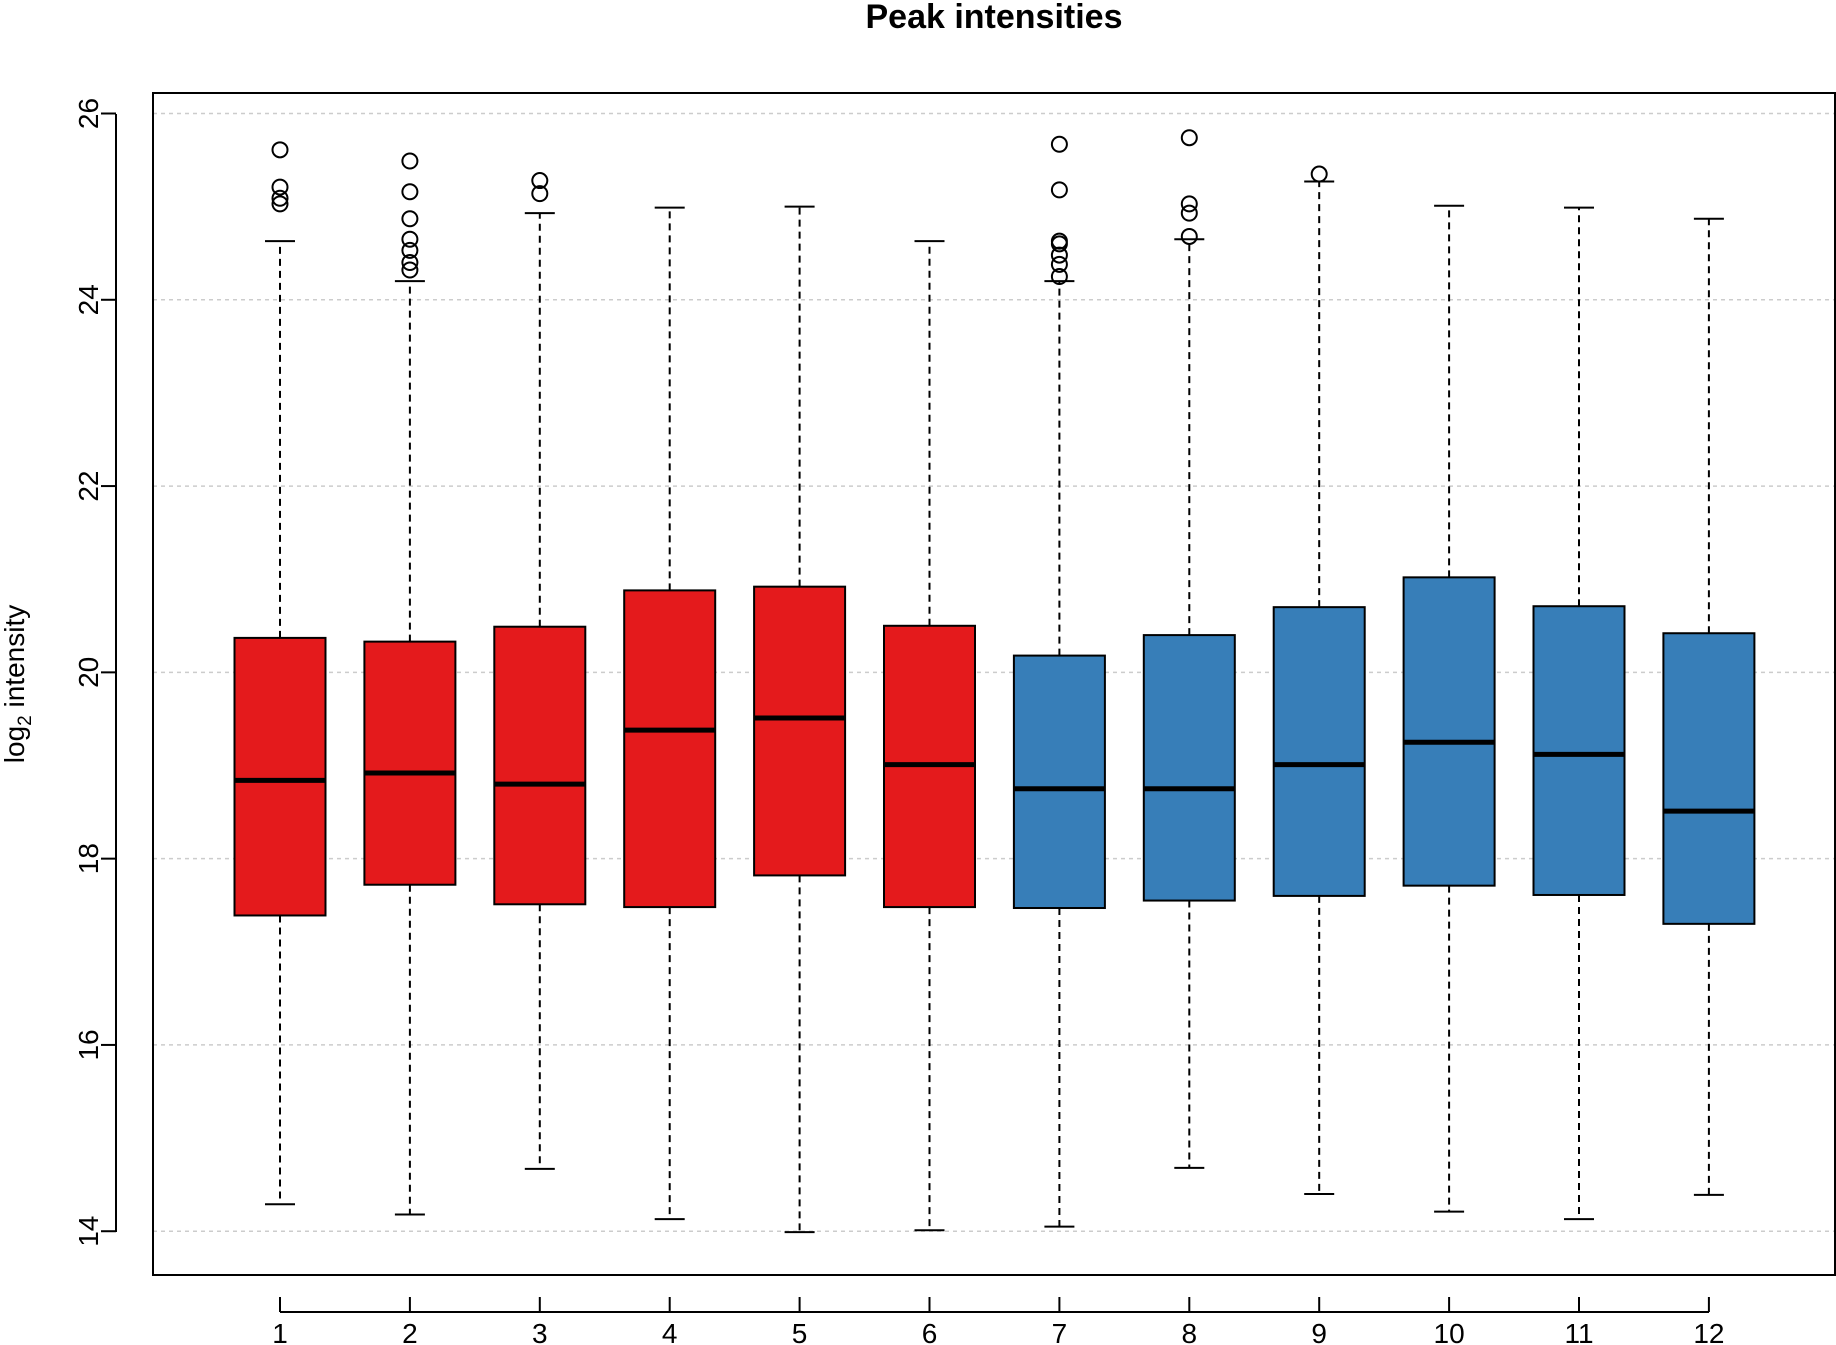 This screenshot has width=1836, height=1345. Describe the element at coordinates (998, 1321) in the screenshot. I see `x-axis: 1 2 3 4 5 6 7 8 9 10 11 12` at that location.